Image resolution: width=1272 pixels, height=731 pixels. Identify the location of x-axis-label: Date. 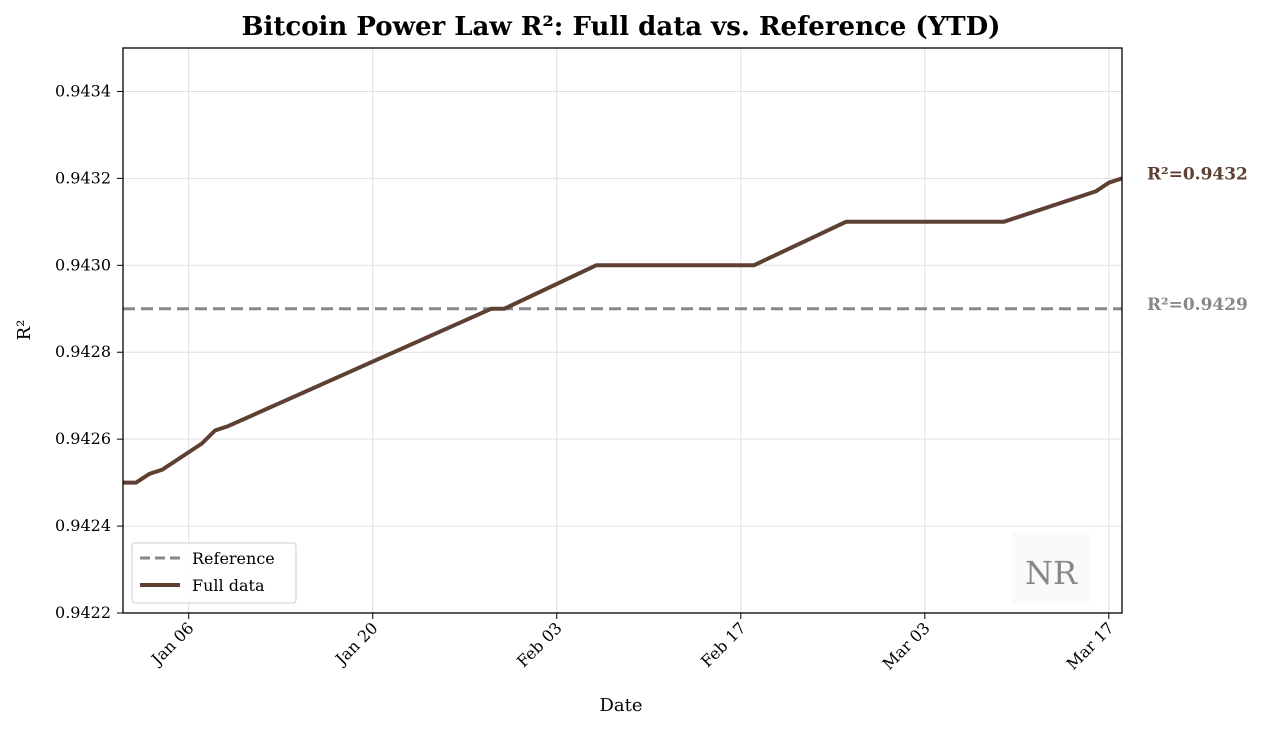
(620, 705).